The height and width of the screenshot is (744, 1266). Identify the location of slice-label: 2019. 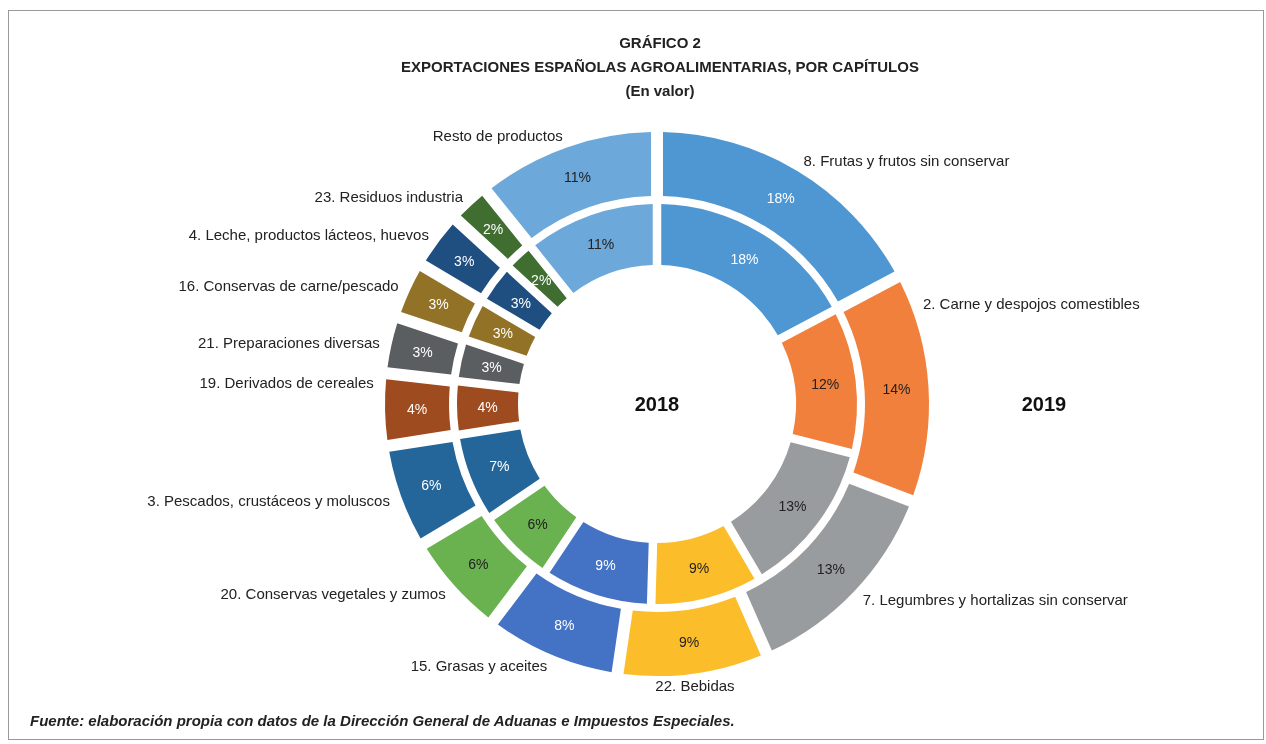
(1044, 404).